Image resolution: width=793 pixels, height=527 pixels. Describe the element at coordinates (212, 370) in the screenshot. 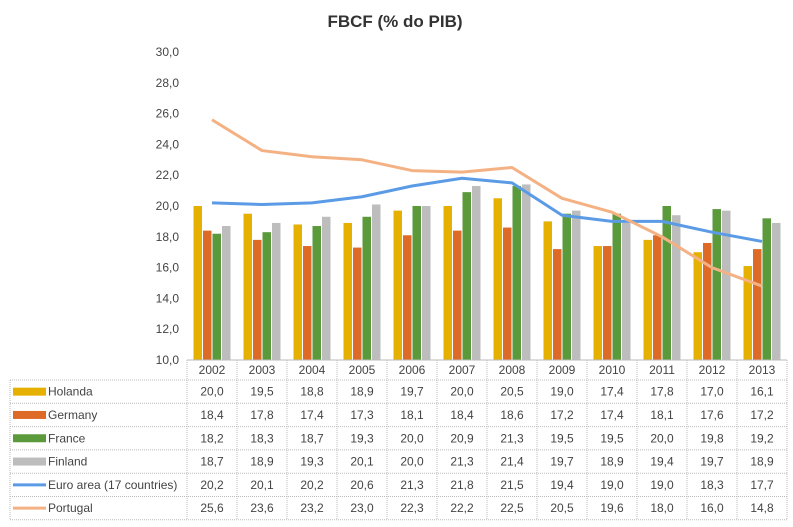

I see `x-tick-label: 2002` at that location.